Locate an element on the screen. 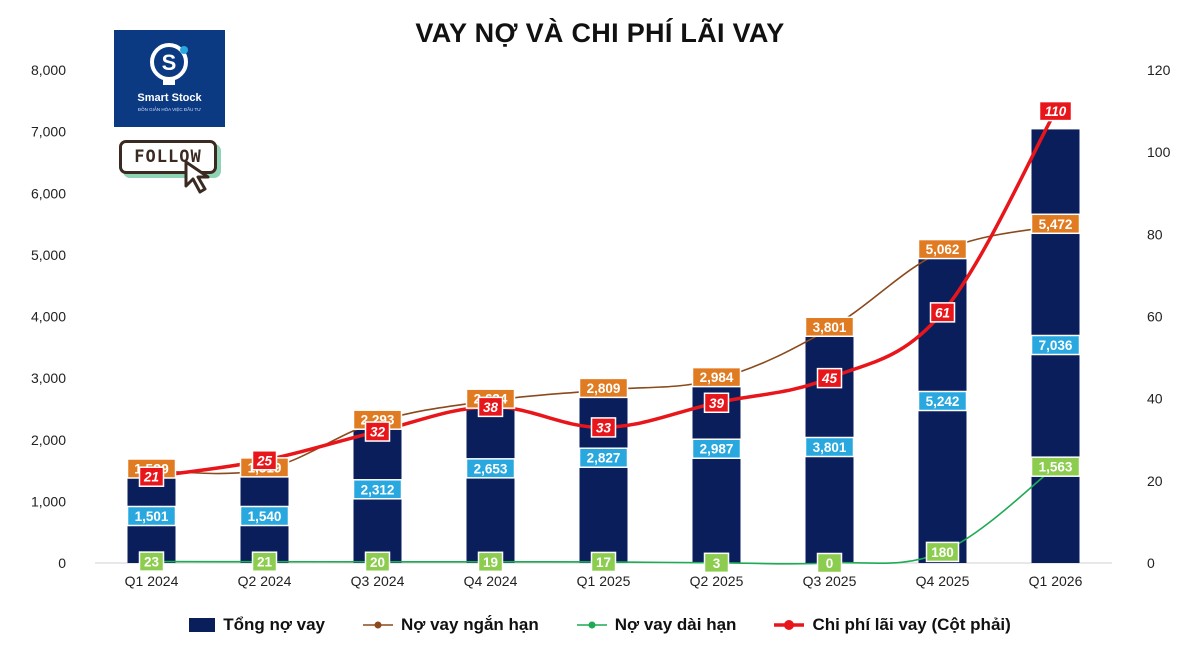 The image size is (1200, 661). legend-swatch-bar-icon is located at coordinates (202, 625).